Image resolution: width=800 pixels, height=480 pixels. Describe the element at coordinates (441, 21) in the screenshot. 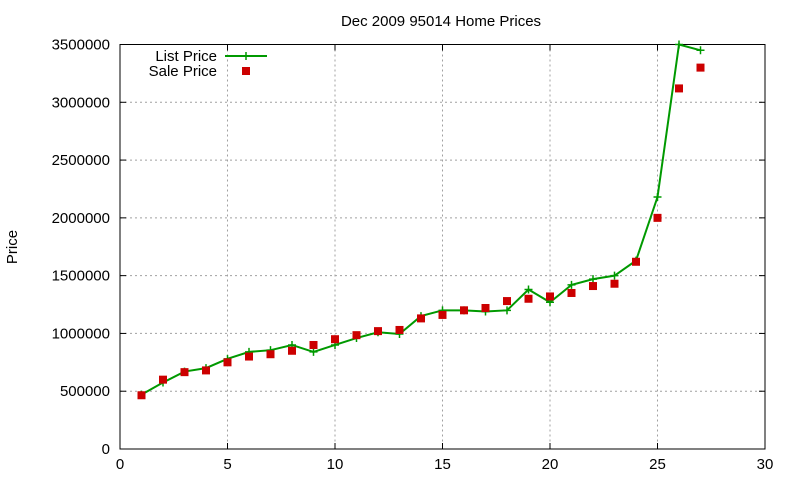

I see `chart-title: Dec 2009 95014 Home Prices` at that location.